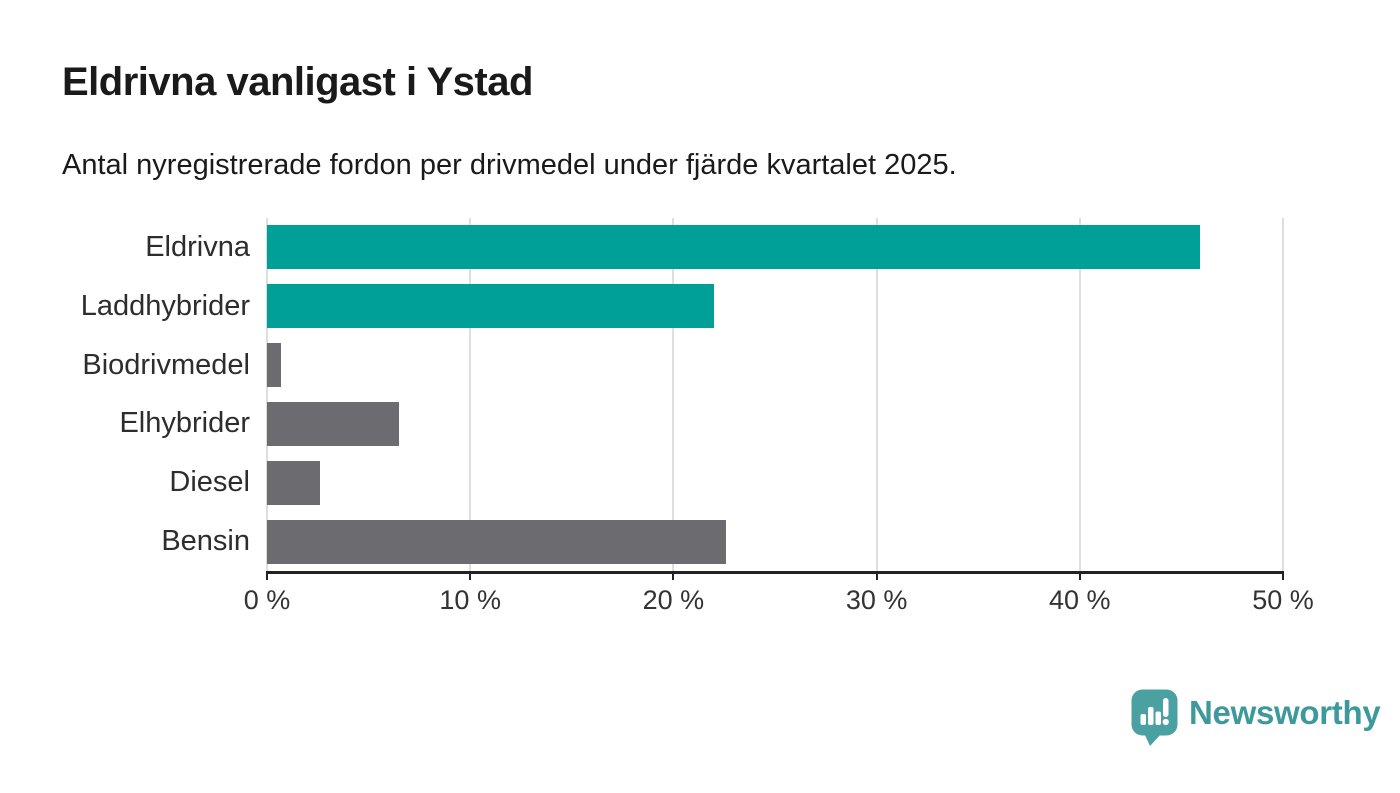 Image resolution: width=1400 pixels, height=793 pixels. Describe the element at coordinates (1080, 600) in the screenshot. I see `x-axis-tick-label: 40 %` at that location.